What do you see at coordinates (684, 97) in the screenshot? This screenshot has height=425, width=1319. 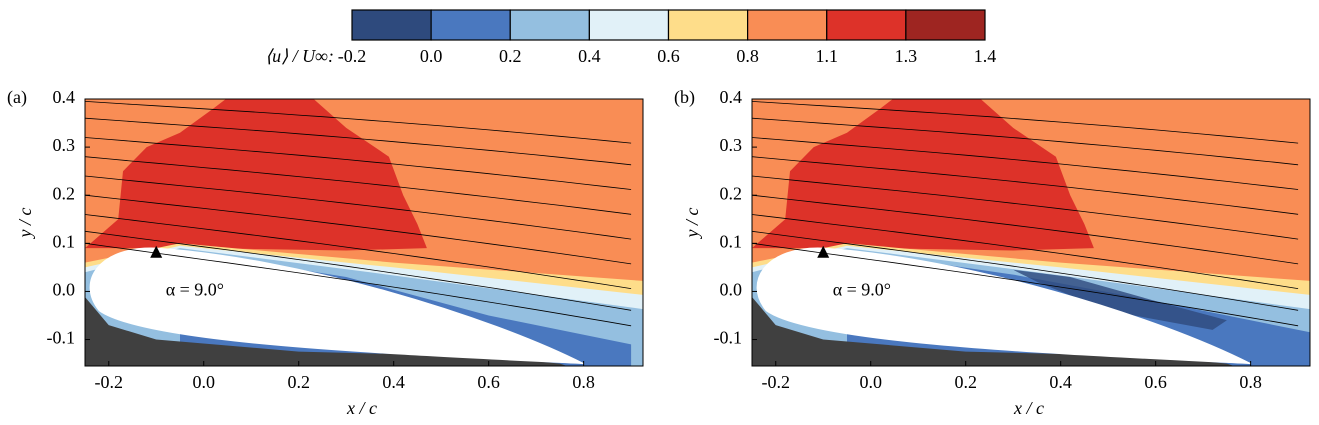 I see `panel-label: (b)` at bounding box center [684, 97].